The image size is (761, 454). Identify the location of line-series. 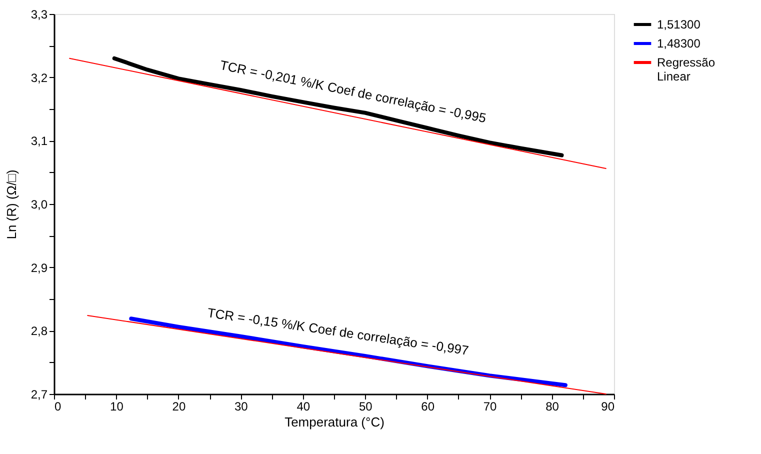
(338, 107).